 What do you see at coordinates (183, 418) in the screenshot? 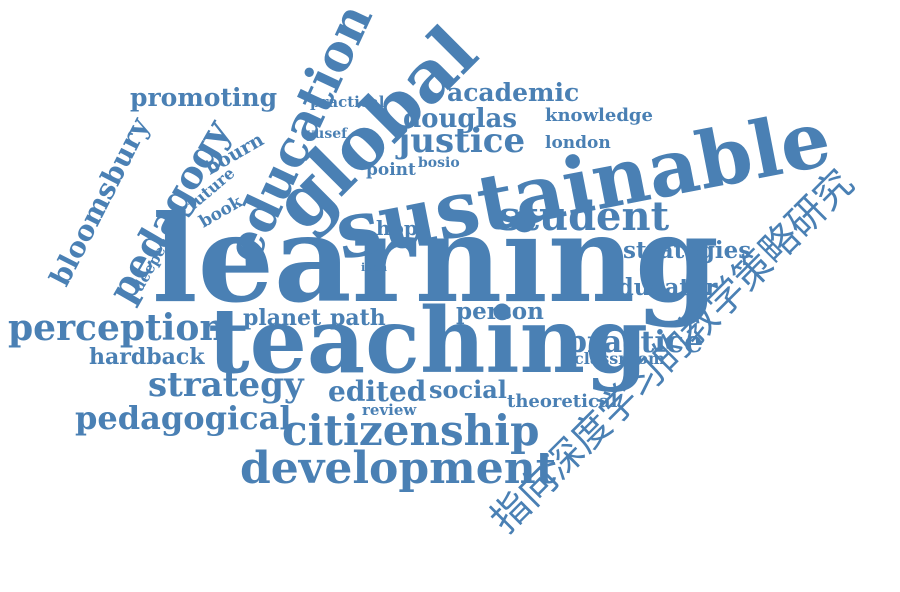
I see `word-pedagogical: pedagogical` at bounding box center [183, 418].